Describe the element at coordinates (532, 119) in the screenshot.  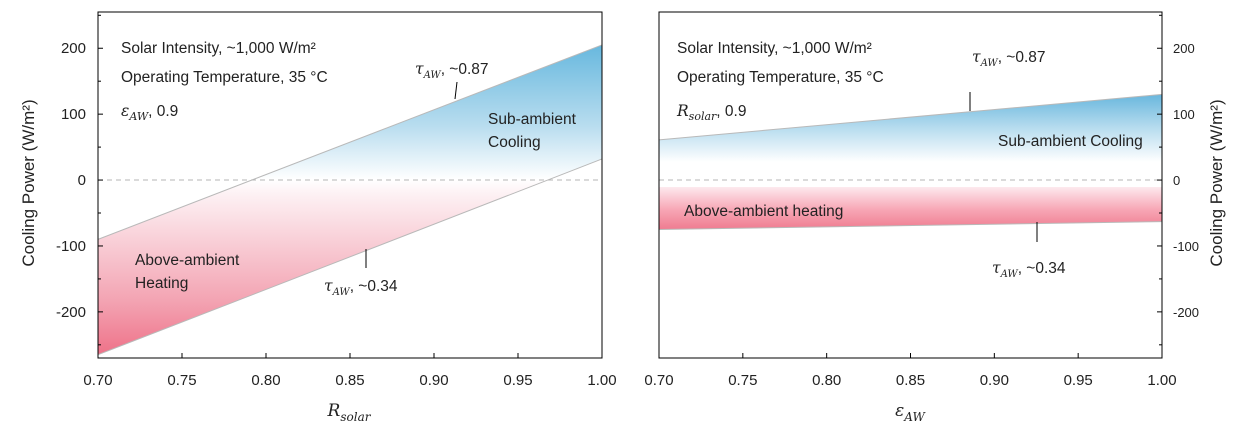
I see `cooling-region-label: Sub-ambient` at that location.